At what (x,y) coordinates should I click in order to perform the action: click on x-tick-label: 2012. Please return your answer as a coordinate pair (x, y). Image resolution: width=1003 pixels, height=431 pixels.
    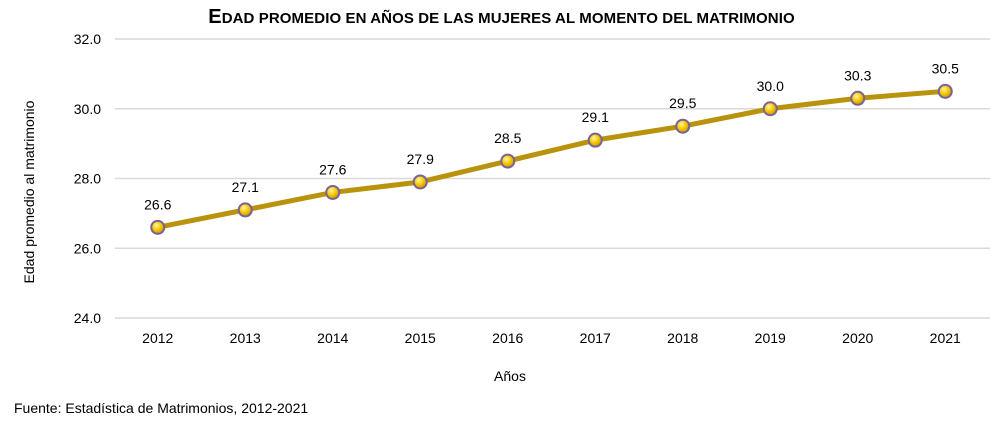
    Looking at the image, I should click on (157, 338).